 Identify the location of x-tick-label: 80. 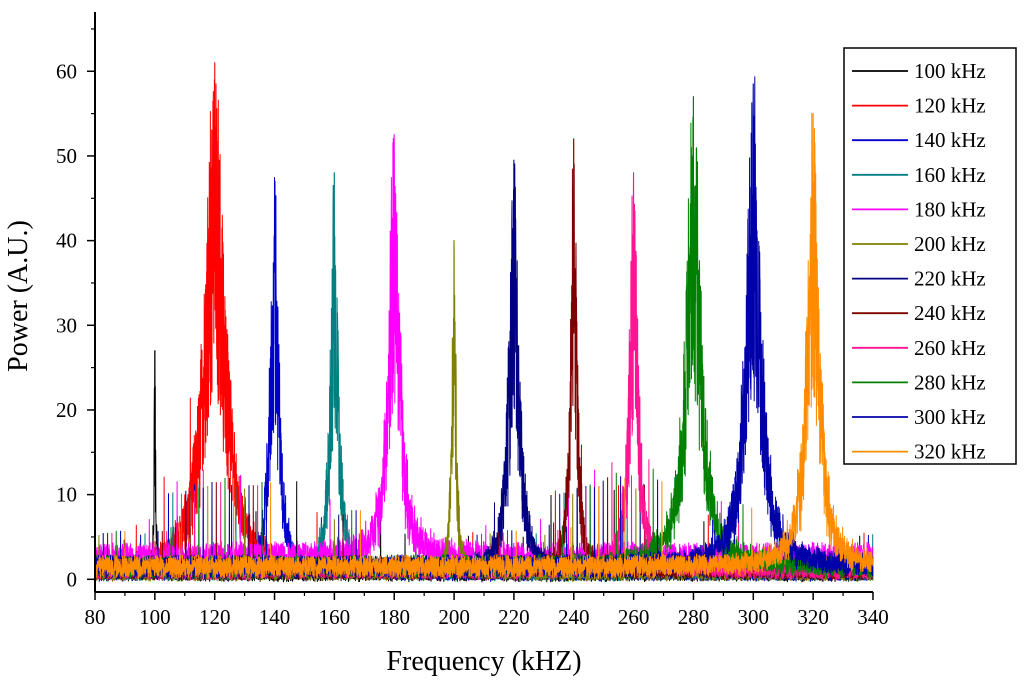
(95, 617).